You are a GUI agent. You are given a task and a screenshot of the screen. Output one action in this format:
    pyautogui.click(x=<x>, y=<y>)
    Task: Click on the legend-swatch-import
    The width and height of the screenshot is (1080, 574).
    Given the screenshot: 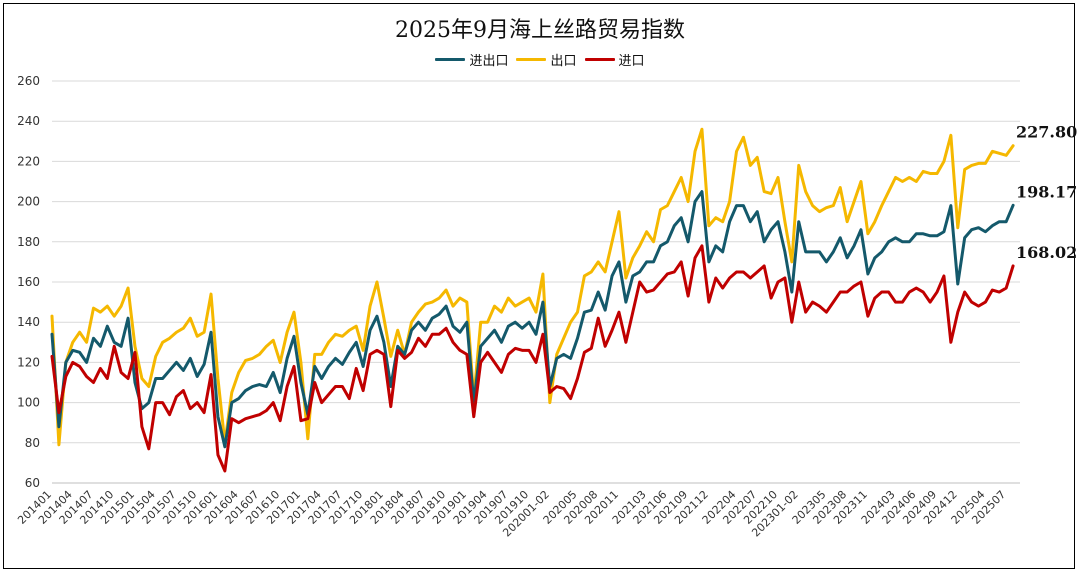 What is the action you would take?
    pyautogui.click(x=599, y=59)
    